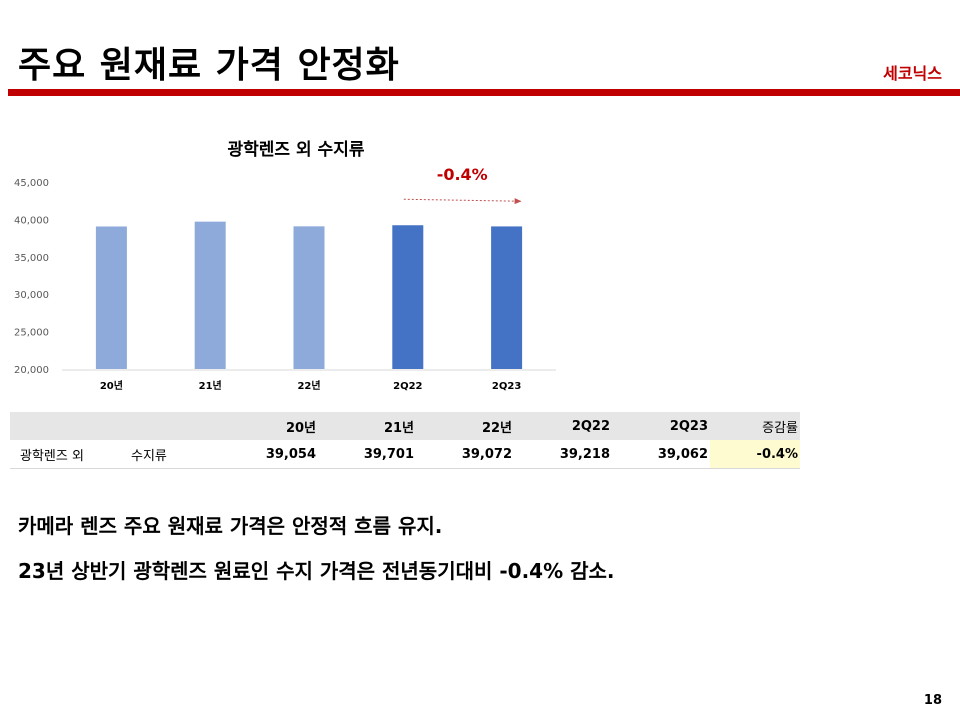 This screenshot has width=960, height=720. I want to click on x-axis: 20년 21년 22년 2Q22 2Q23, so click(309, 380).